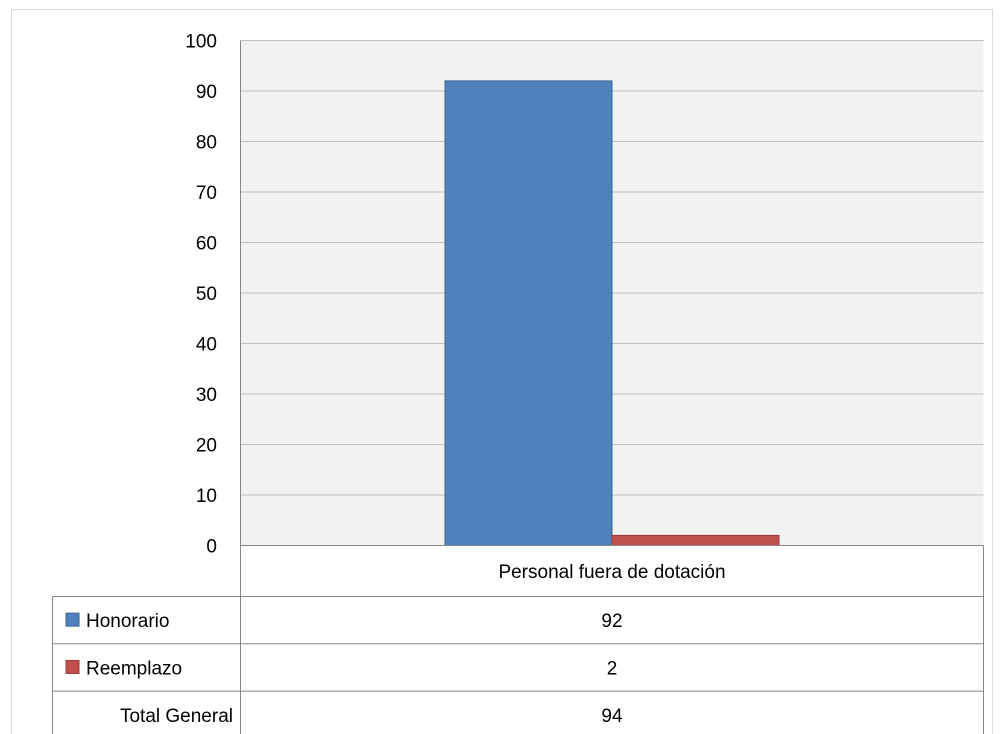 The width and height of the screenshot is (1002, 734). What do you see at coordinates (206, 193) in the screenshot?
I see `y-tick-label: 70` at bounding box center [206, 193].